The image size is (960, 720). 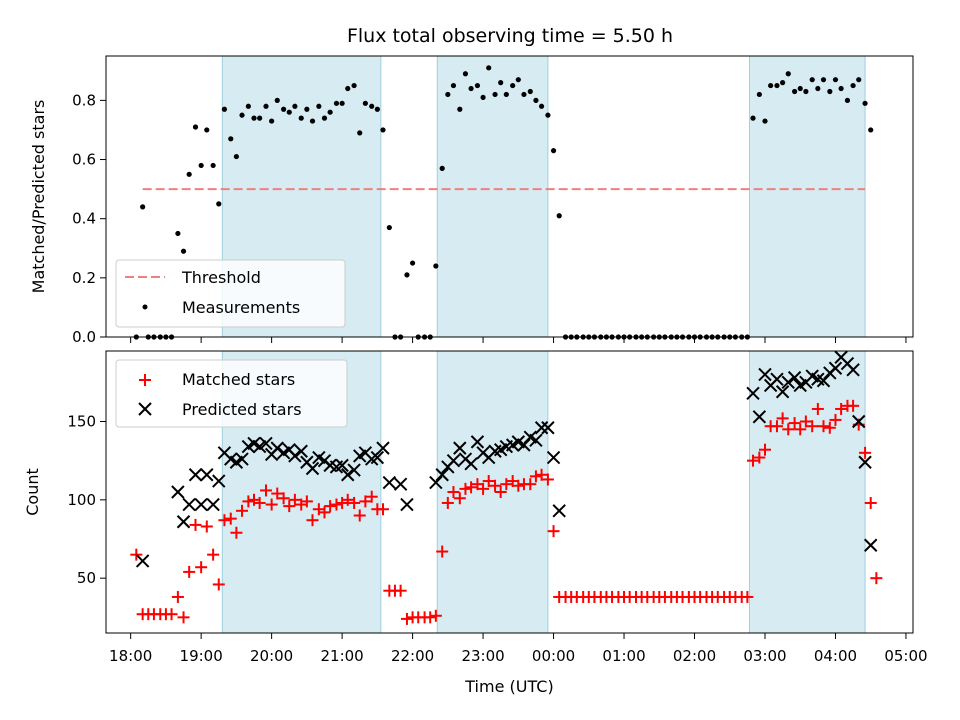 I want to click on count-legend: Matched stars Predicted stars, so click(x=231, y=393).